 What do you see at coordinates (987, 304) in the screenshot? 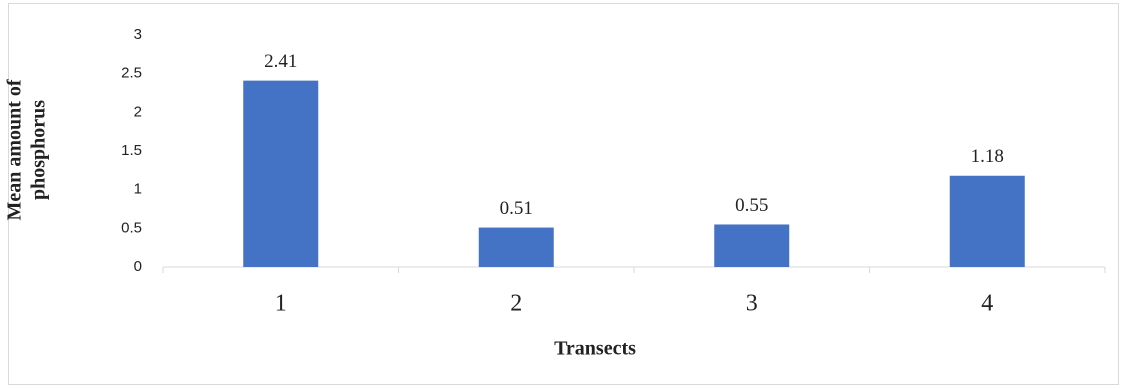
I see `x-tick-label: 4` at bounding box center [987, 304].